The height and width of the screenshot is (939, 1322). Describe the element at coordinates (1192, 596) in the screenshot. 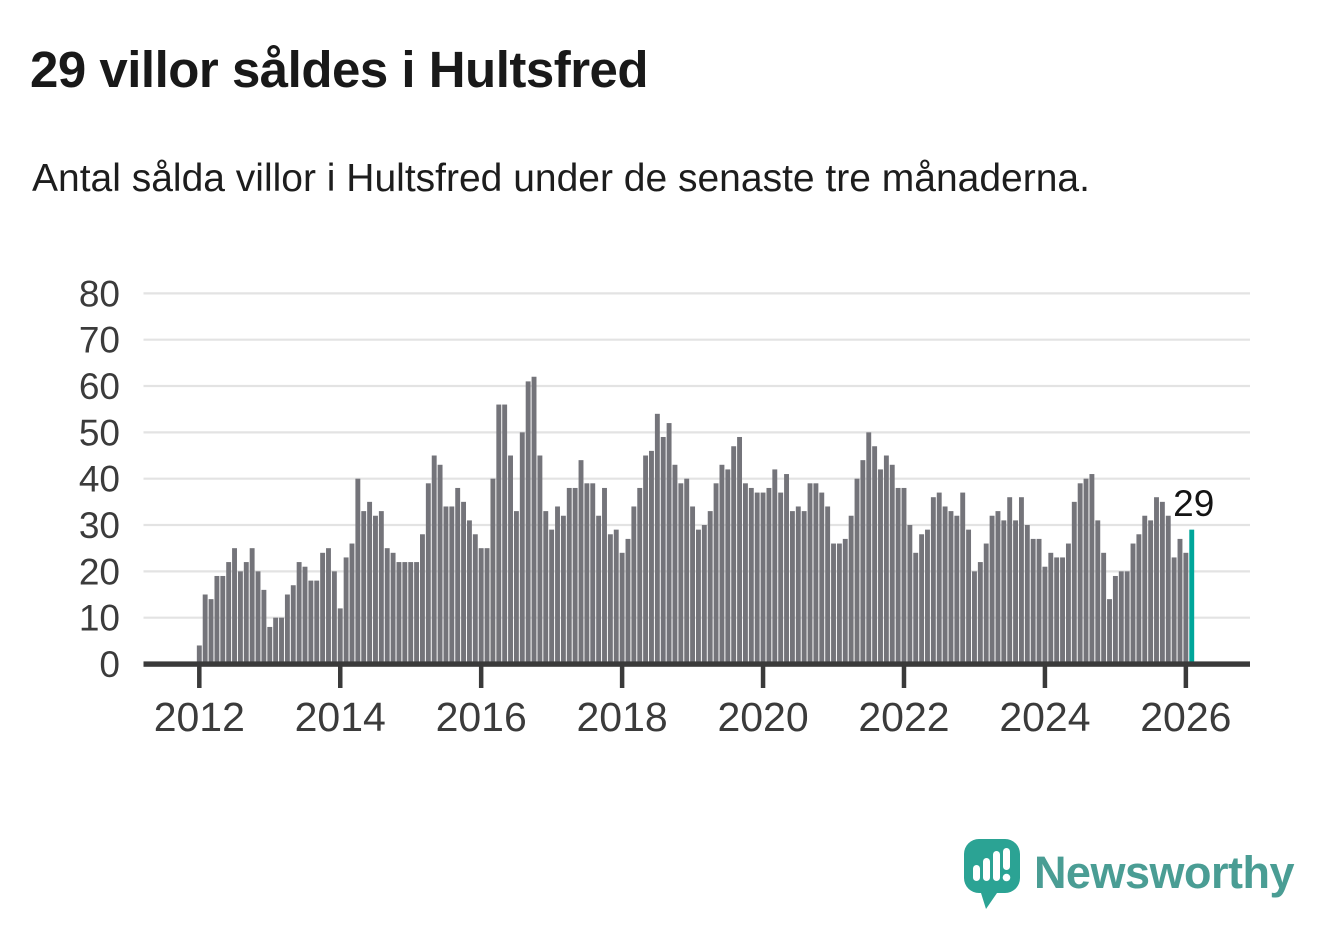

I see `highlighted-bar-latest` at that location.